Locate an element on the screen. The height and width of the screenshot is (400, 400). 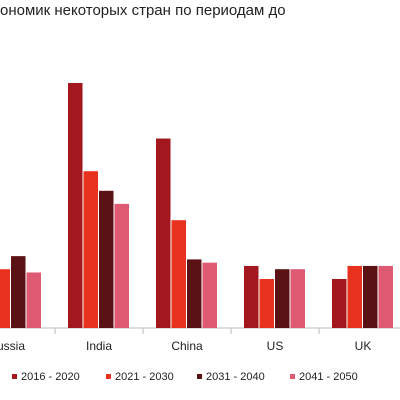
x-tick-label: India is located at coordinates (99, 346).